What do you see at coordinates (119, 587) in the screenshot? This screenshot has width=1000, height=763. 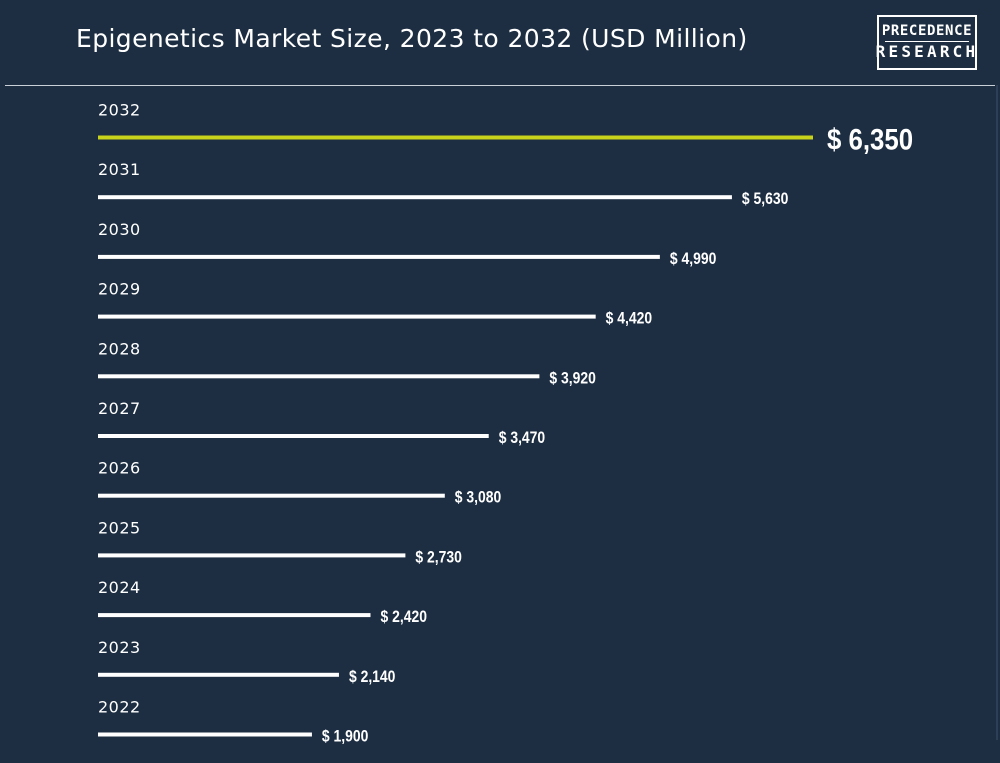 I see `year-label: 2024` at bounding box center [119, 587].